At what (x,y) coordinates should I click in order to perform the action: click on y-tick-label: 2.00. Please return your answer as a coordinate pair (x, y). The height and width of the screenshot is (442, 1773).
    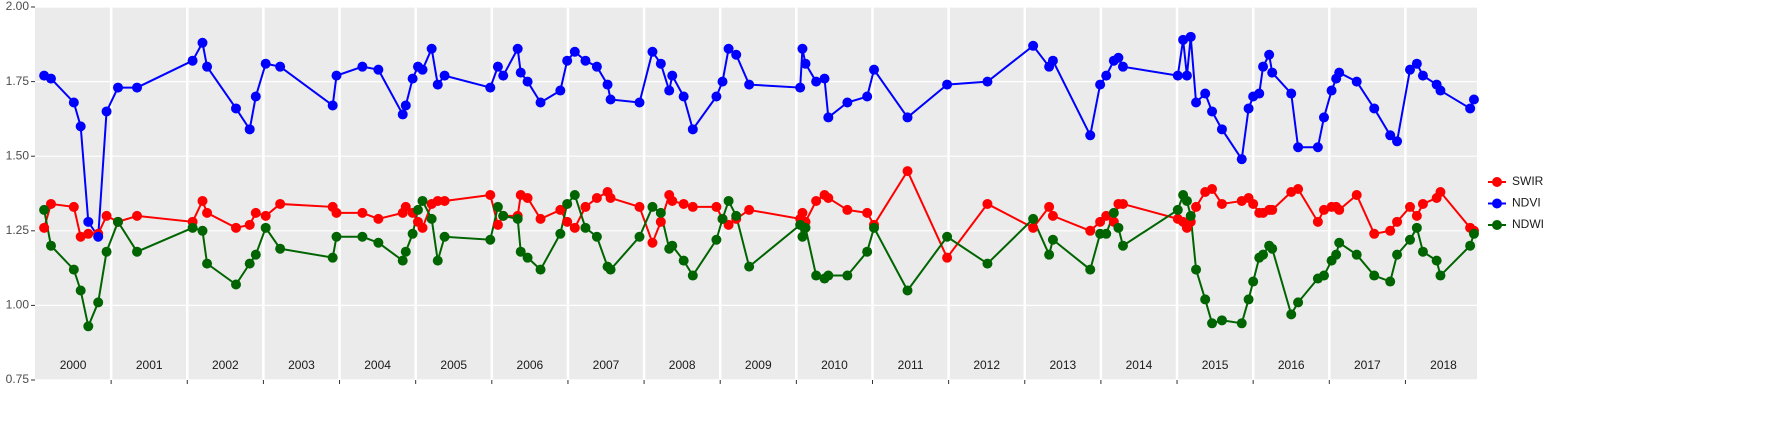
    Looking at the image, I should click on (18, 6).